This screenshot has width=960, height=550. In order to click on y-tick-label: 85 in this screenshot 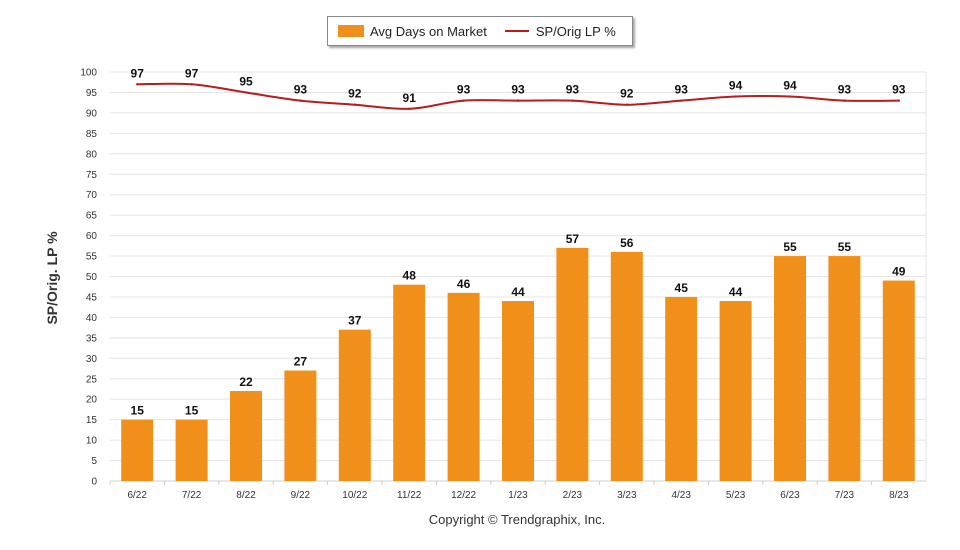, I will do `click(92, 134)`.